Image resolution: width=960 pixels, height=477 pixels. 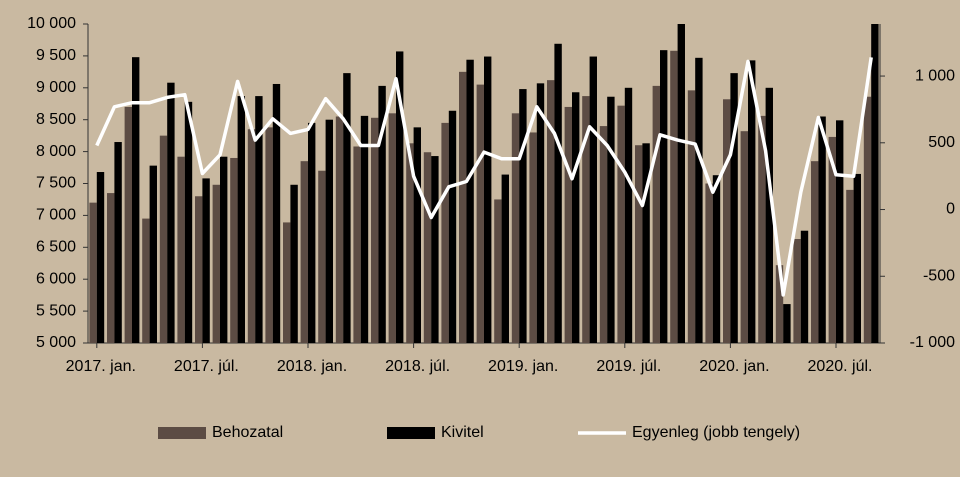 I want to click on x-tick-label: 2018. jan., so click(x=312, y=366).